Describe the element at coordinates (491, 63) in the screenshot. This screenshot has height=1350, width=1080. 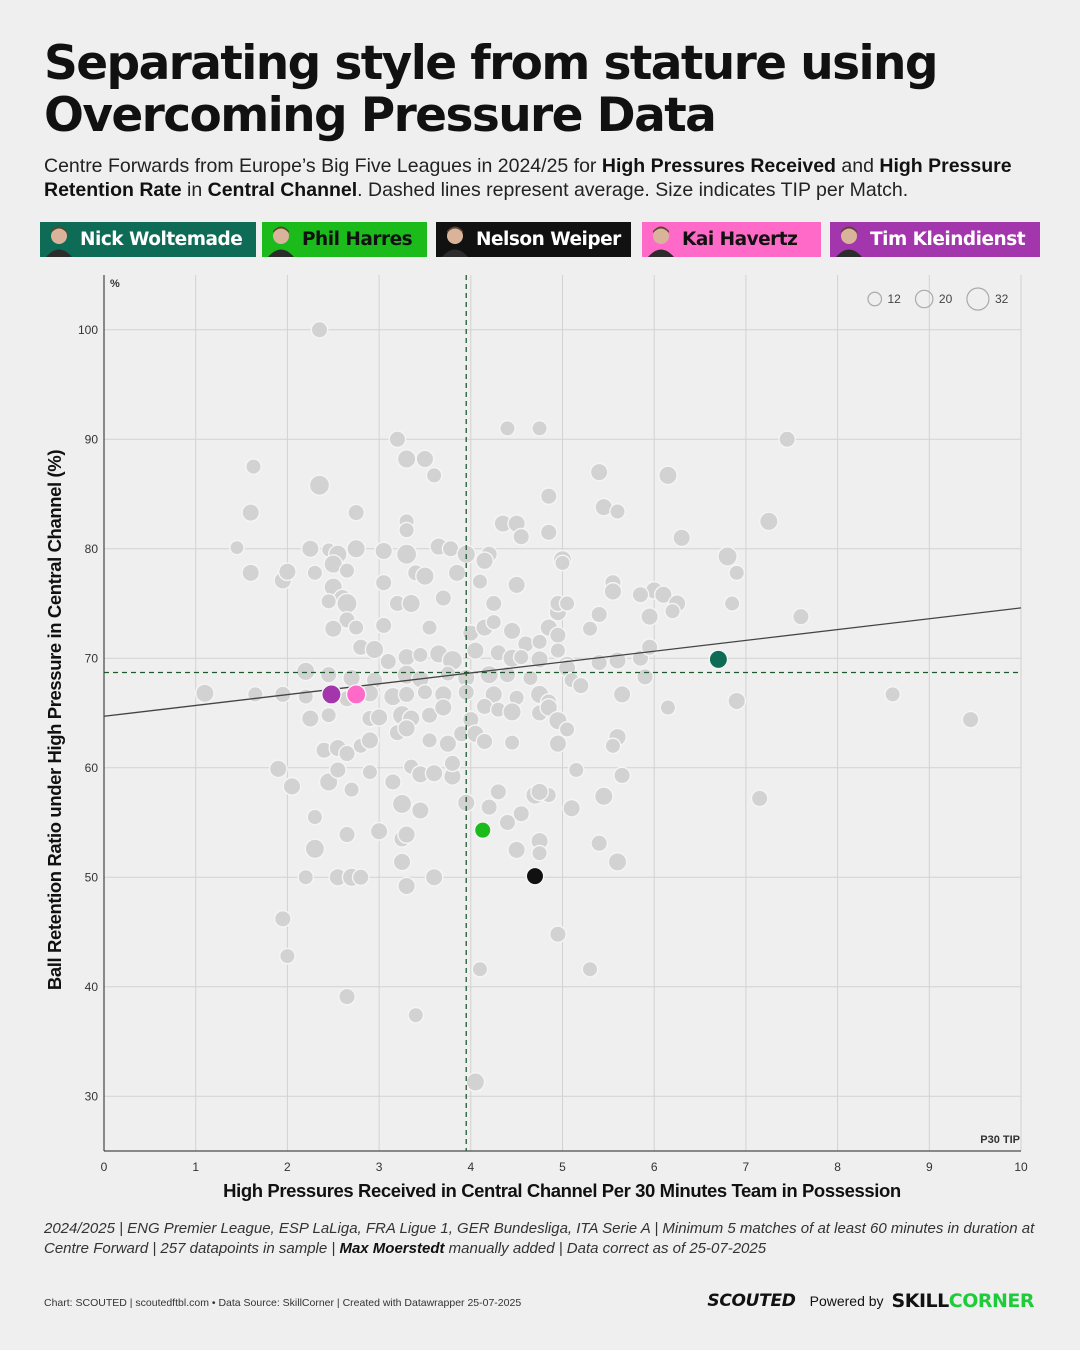
I see `title-line-1: Separating style from stature using` at that location.